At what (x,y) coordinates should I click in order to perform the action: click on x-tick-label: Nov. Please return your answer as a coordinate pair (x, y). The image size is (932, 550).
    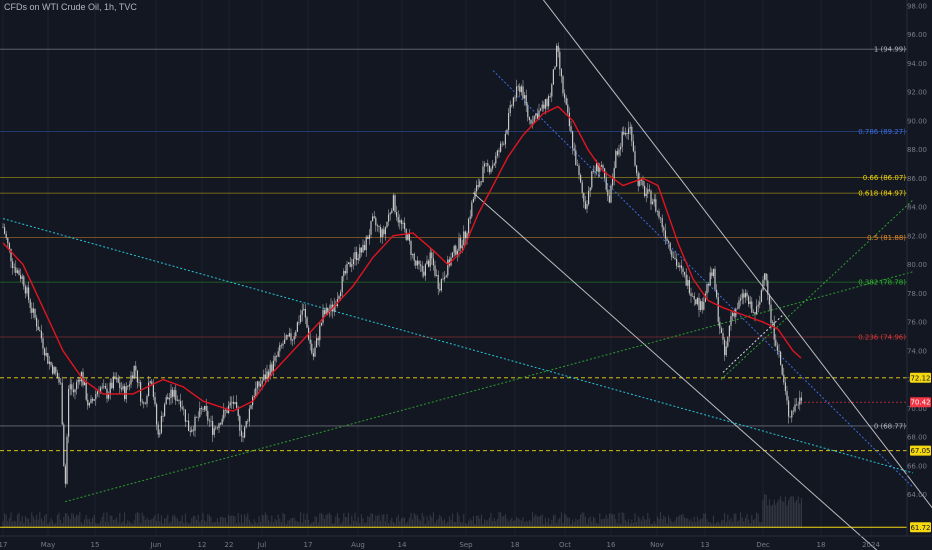
    Looking at the image, I should click on (657, 545).